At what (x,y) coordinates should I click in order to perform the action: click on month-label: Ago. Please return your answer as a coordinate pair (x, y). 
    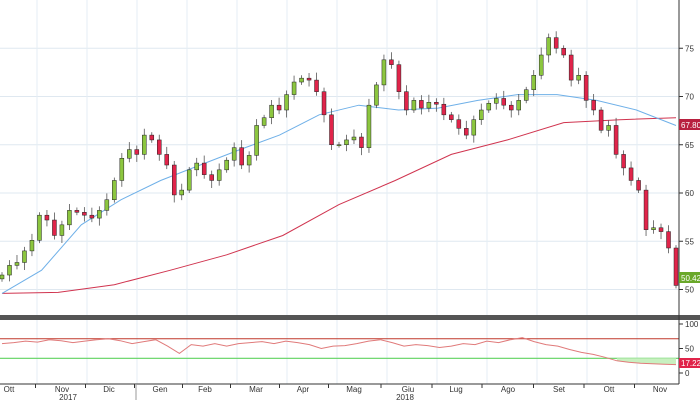
    Looking at the image, I should click on (508, 389).